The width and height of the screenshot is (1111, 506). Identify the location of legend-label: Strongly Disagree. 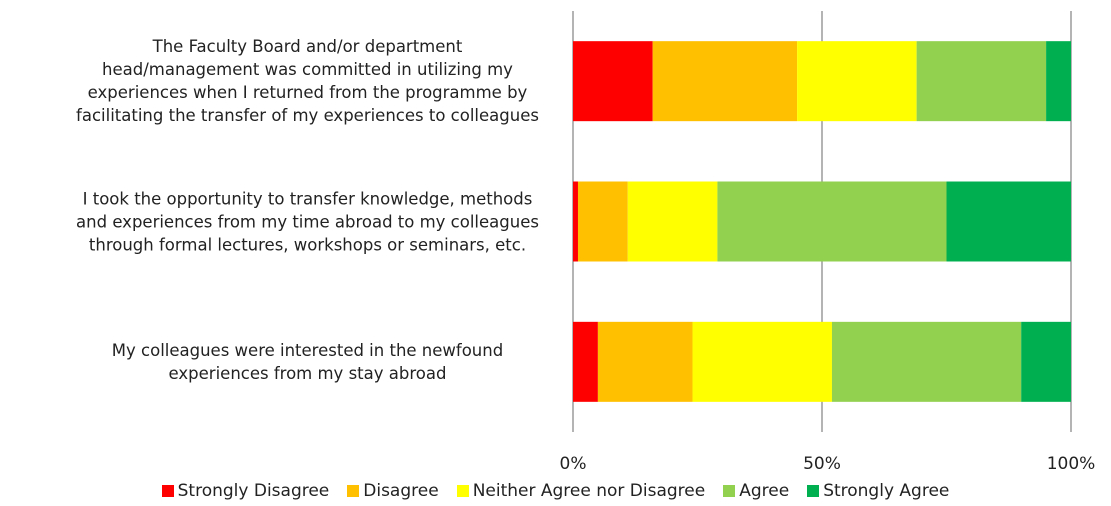
(253, 491).